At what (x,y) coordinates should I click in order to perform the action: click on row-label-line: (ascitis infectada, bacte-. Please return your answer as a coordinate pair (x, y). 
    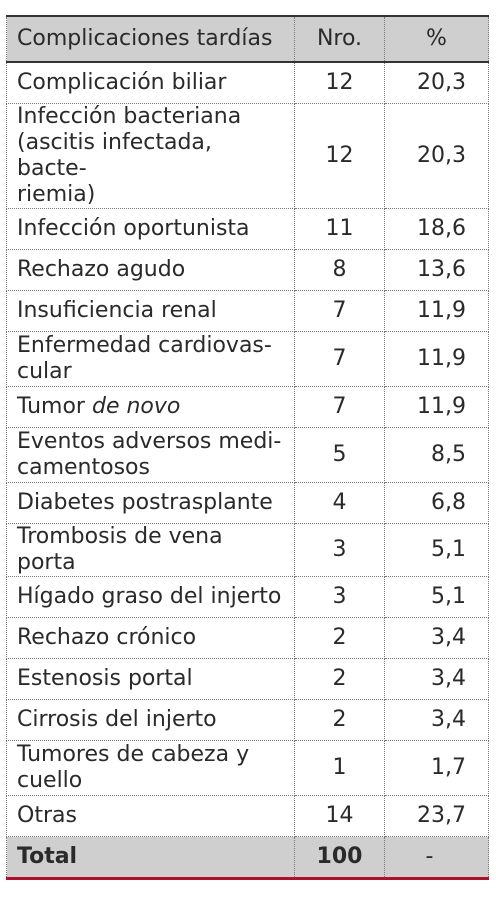
    Looking at the image, I should click on (114, 155).